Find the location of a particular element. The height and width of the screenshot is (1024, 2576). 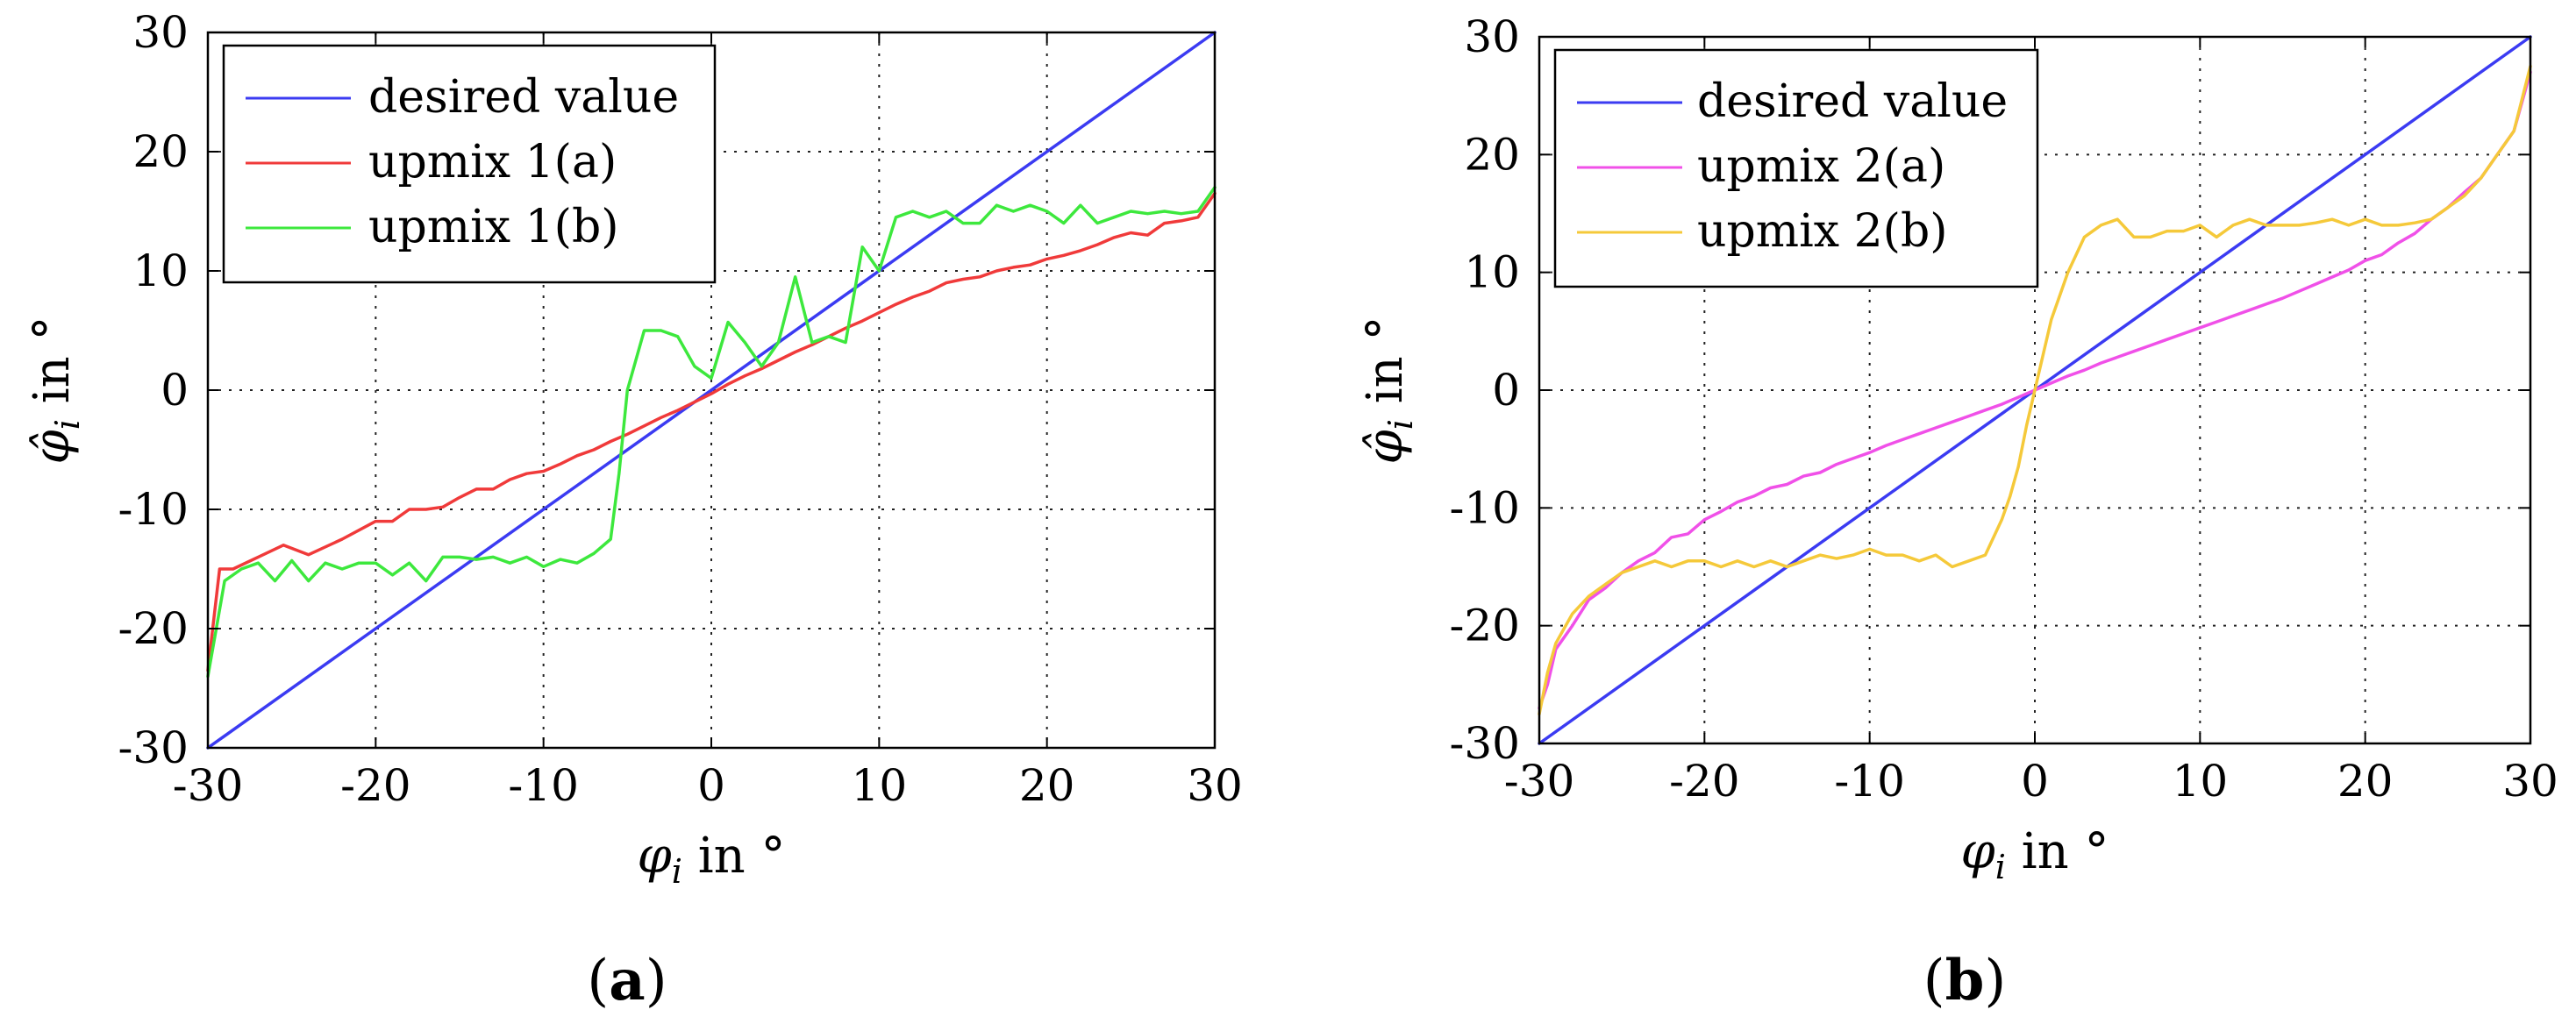

legend-label-desired-value-b: desired value is located at coordinates (1853, 101).